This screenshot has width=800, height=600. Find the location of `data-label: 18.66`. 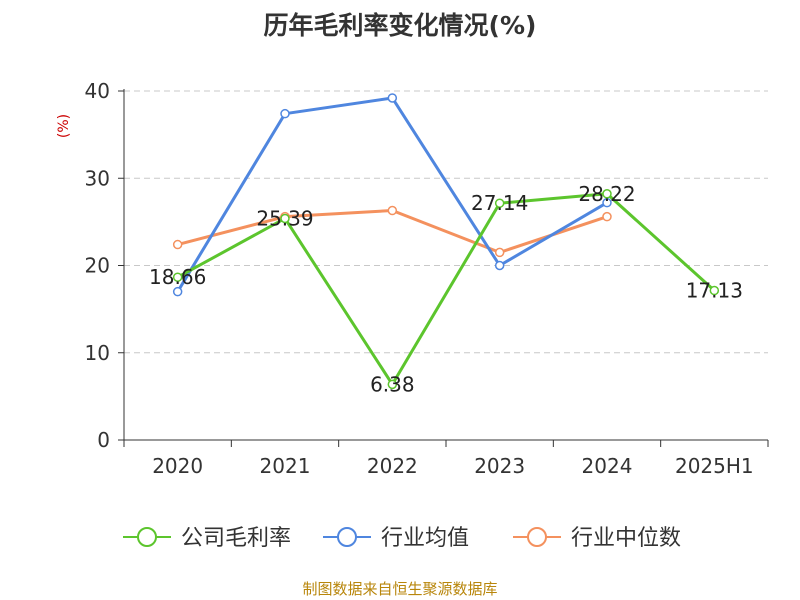

data-label: 18.66 is located at coordinates (177, 277).